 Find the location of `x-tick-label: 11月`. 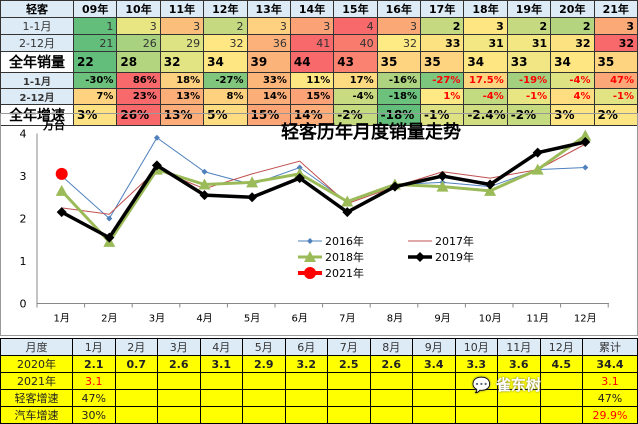

x-tick-label: 11月 is located at coordinates (537, 319).